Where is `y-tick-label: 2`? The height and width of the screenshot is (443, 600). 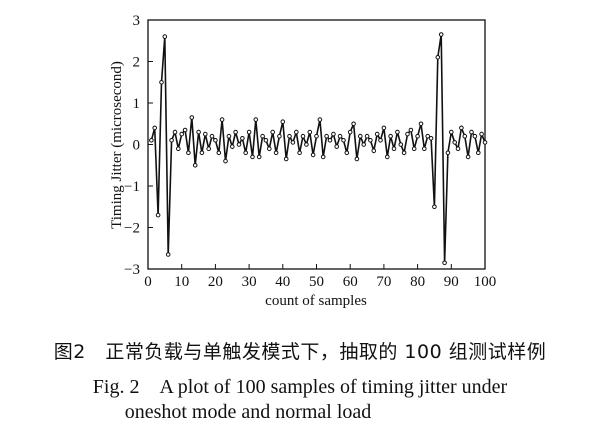
y-tick-label: 2 is located at coordinates (137, 63).